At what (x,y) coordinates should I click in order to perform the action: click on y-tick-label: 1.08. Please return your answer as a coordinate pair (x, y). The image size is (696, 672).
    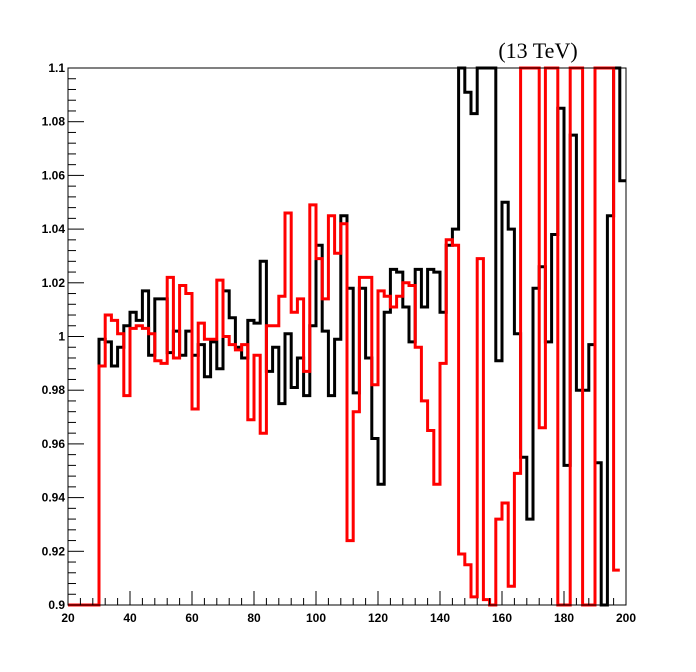
    Looking at the image, I should click on (54, 122).